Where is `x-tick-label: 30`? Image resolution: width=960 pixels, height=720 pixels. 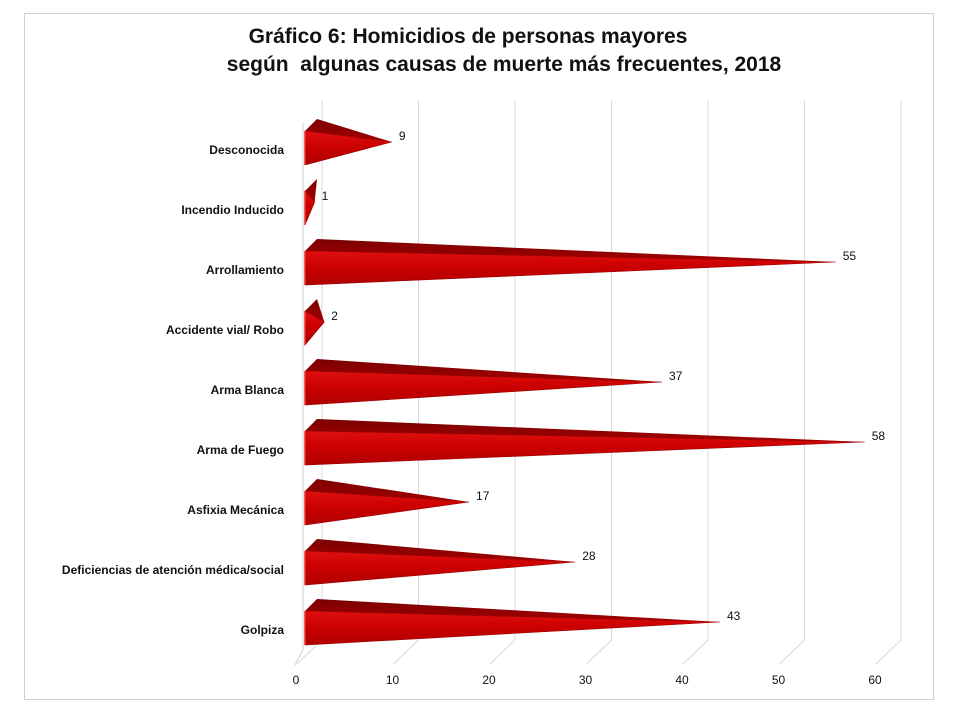
x-tick-label: 30 is located at coordinates (586, 680).